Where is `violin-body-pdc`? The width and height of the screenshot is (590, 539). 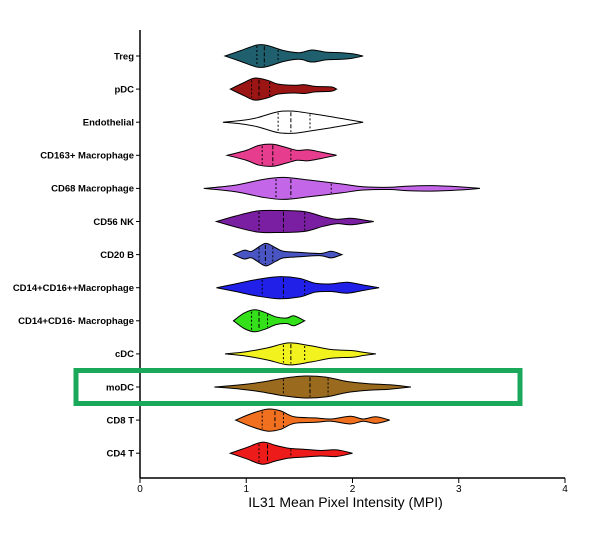 violin-body-pdc is located at coordinates (283, 89).